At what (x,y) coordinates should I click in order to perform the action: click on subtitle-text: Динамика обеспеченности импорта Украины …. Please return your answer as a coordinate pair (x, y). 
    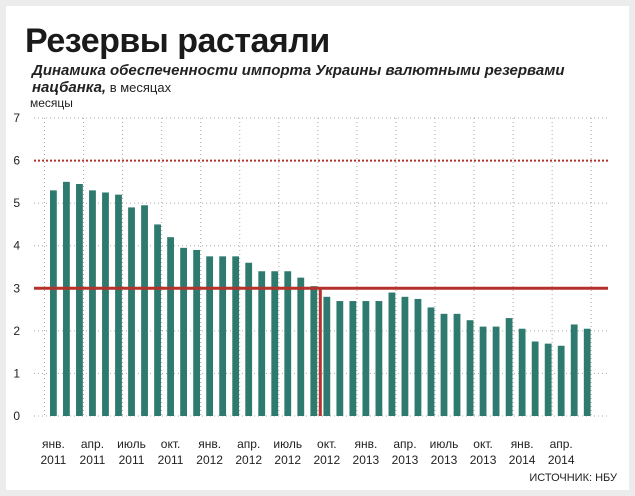
    Looking at the image, I should click on (298, 79).